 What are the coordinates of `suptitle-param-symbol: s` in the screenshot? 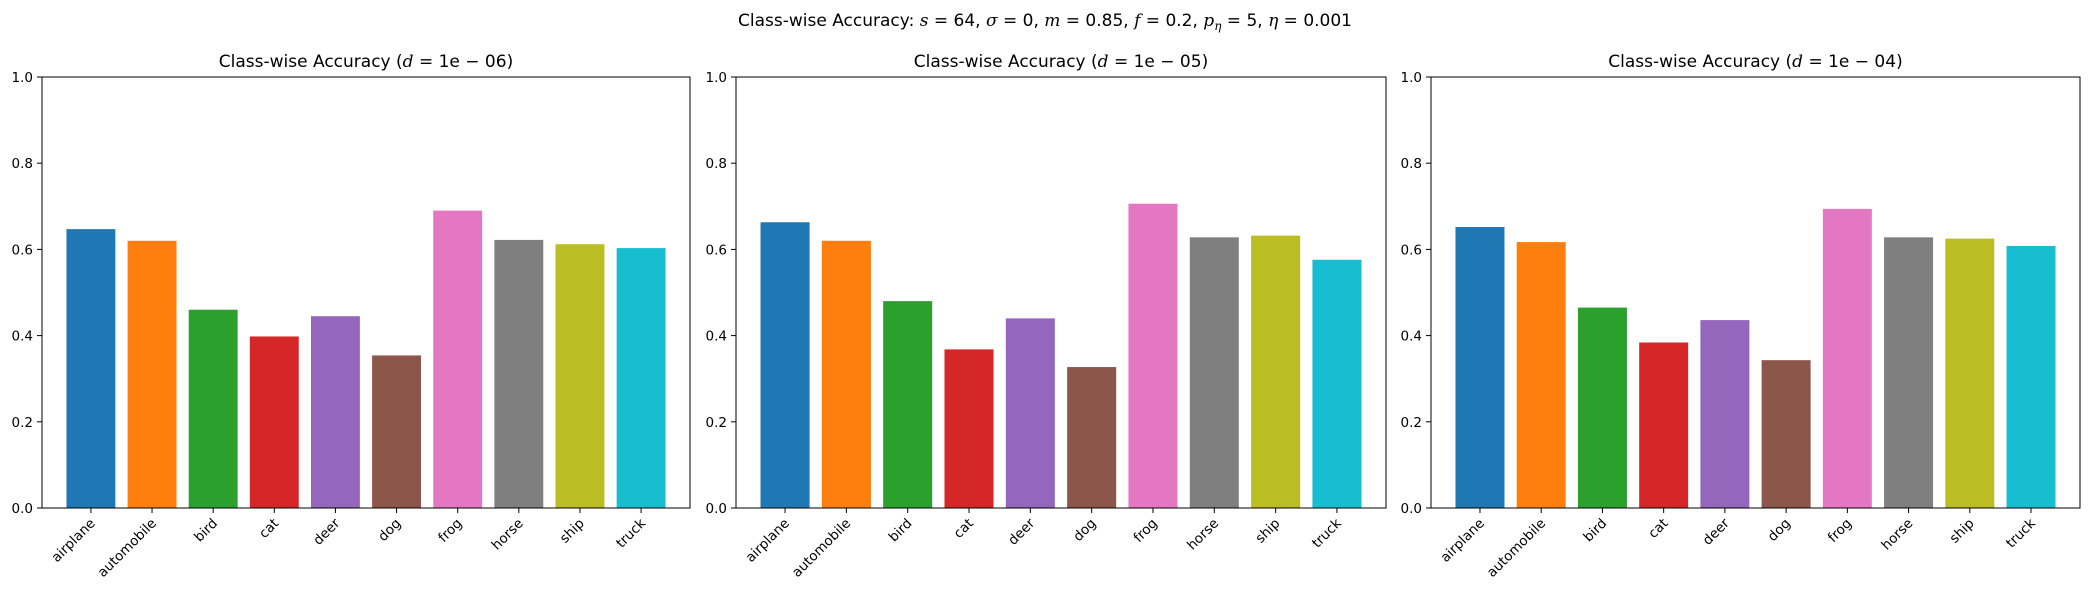 It's located at (924, 21).